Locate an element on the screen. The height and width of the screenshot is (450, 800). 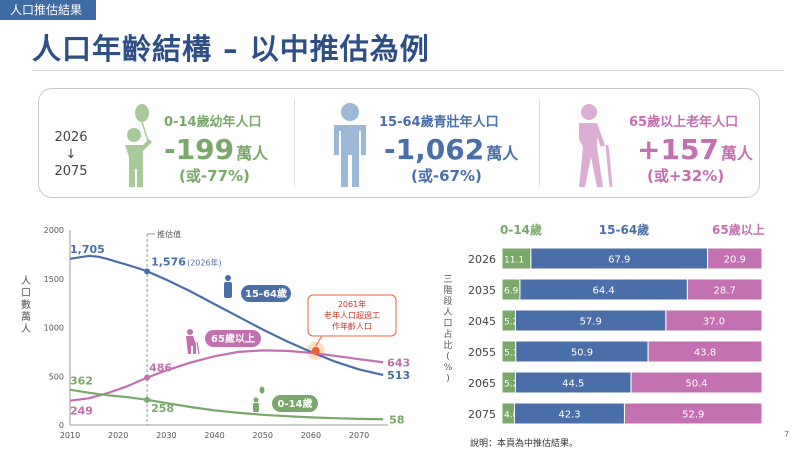
bar-value-label: 37.0 is located at coordinates (714, 322).